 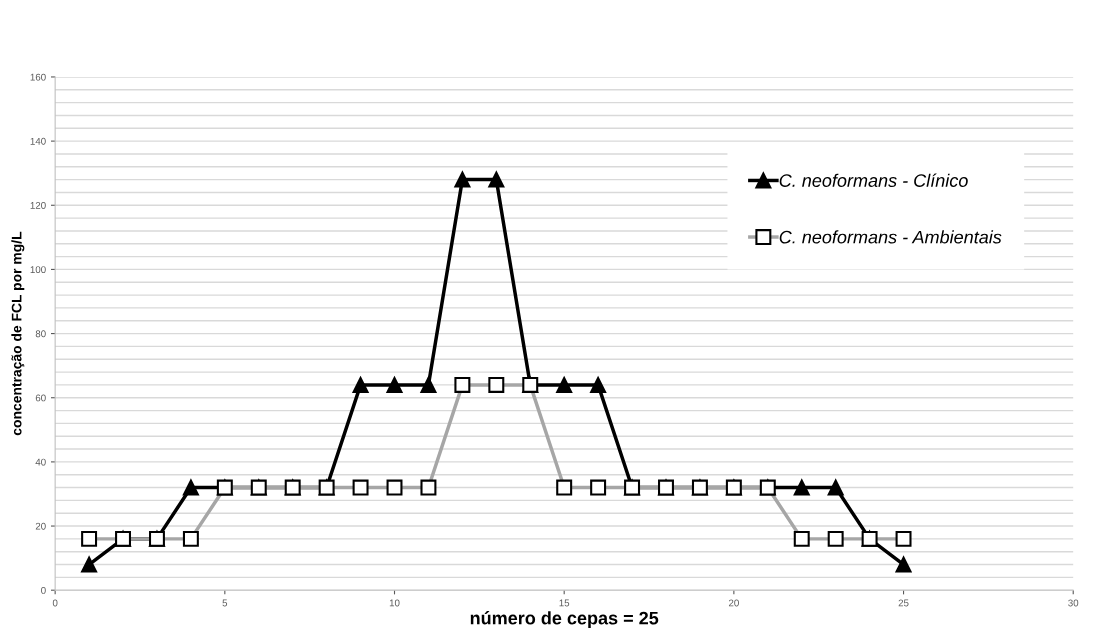 I want to click on x-tick-label: 5, so click(x=225, y=603).